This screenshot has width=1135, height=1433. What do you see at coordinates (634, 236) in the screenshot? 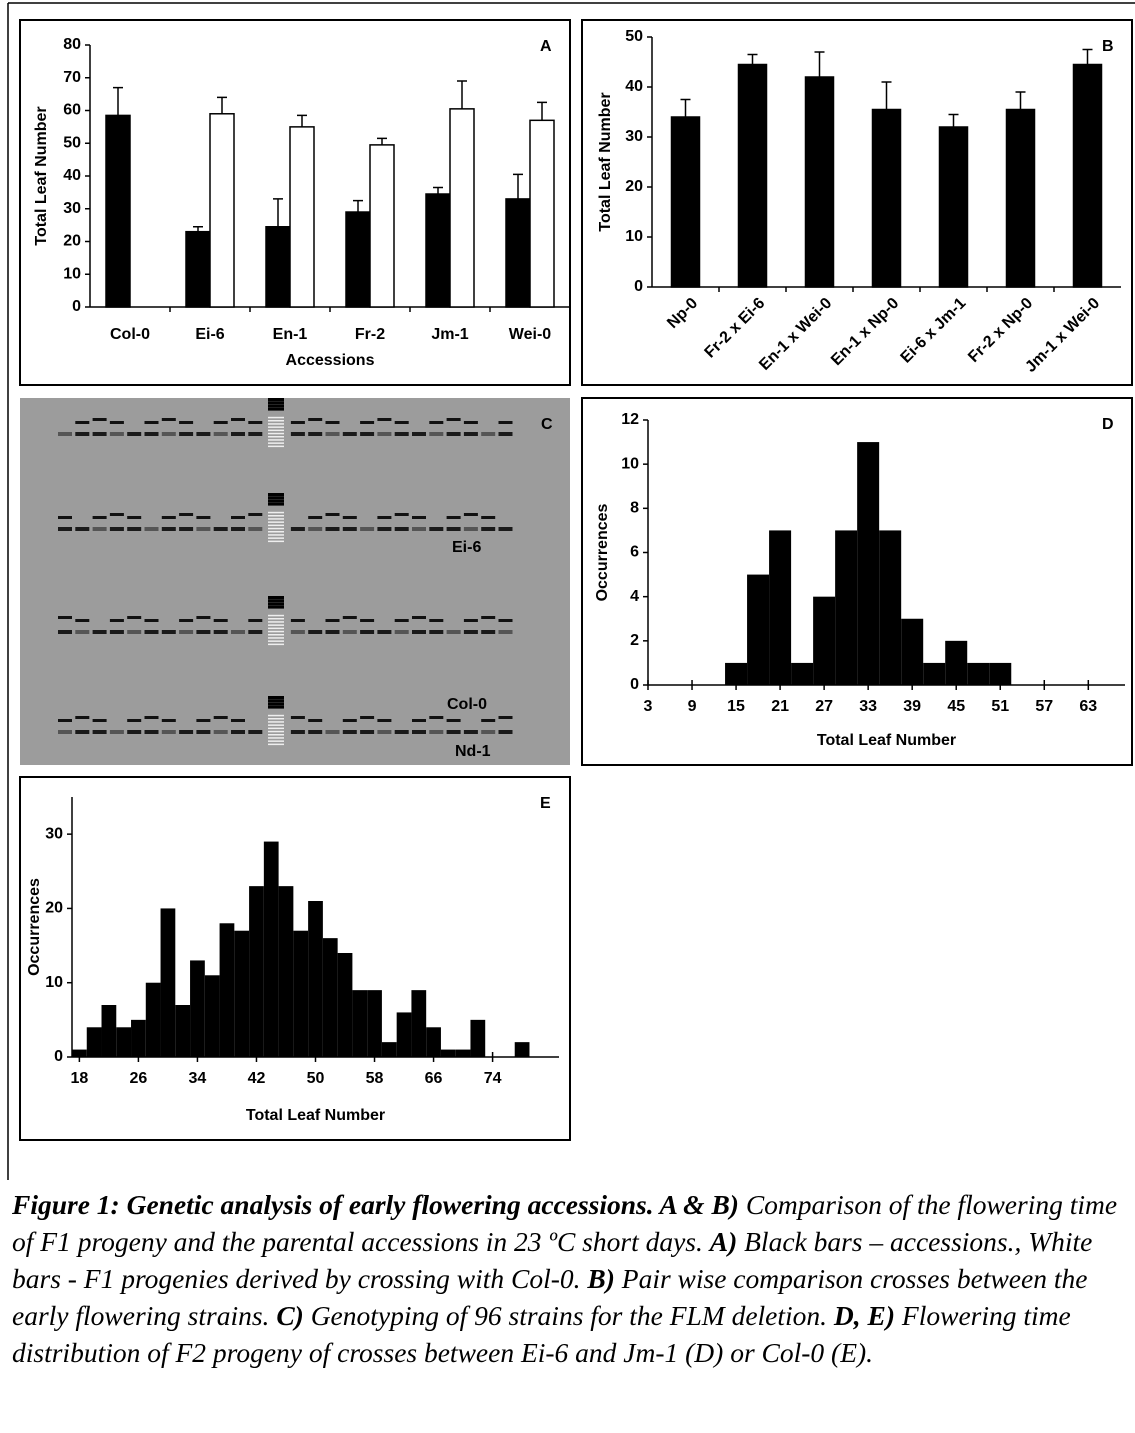
I see `y-tick-label: 10` at bounding box center [634, 236].